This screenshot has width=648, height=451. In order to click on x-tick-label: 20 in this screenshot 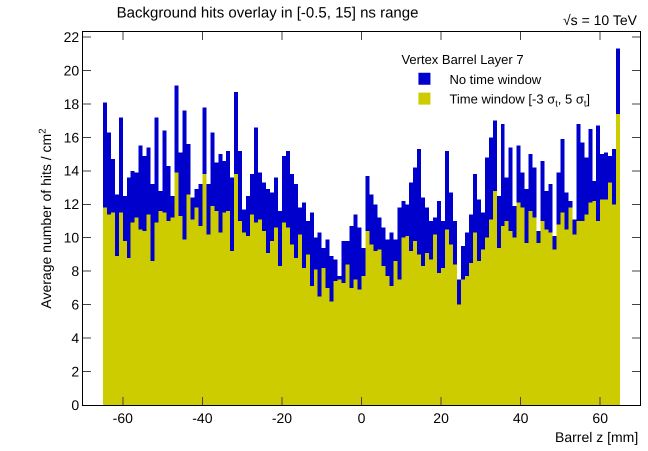, I will do `click(441, 418)`.